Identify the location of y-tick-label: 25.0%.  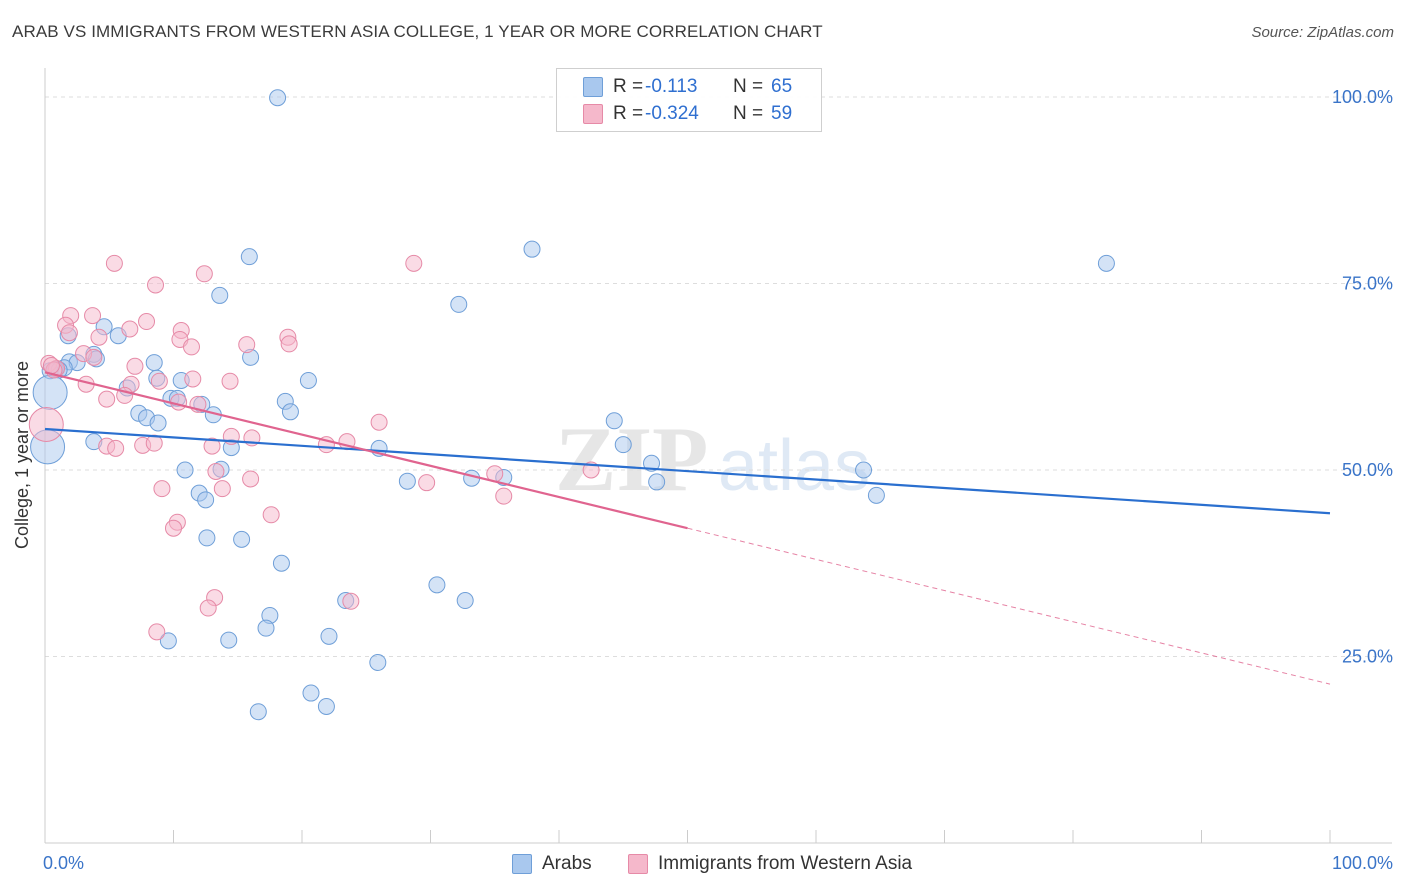
(1367, 657).